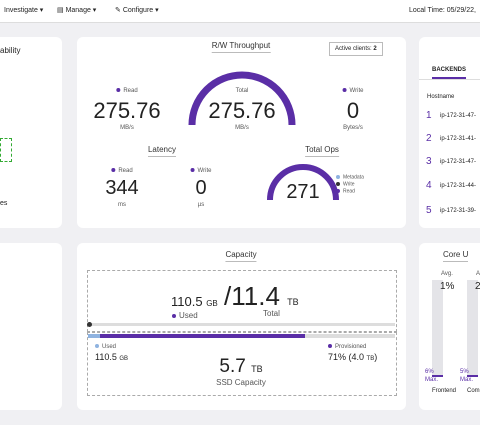  What do you see at coordinates (458, 211) in the screenshot?
I see `hostname: ip-172-31-39-` at bounding box center [458, 211].